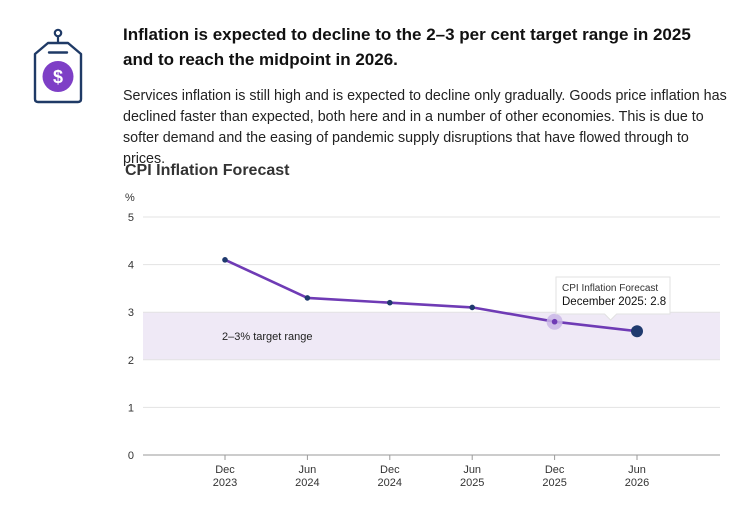  What do you see at coordinates (431, 295) in the screenshot?
I see `cpi-forecast-line` at bounding box center [431, 295].